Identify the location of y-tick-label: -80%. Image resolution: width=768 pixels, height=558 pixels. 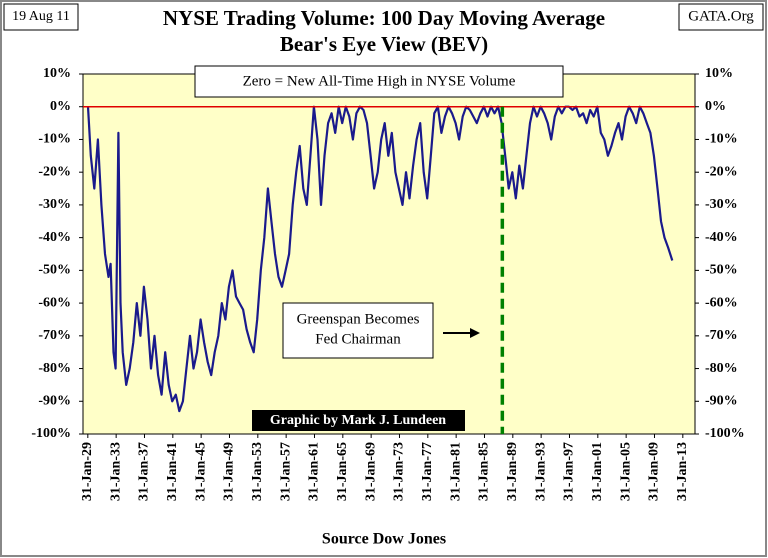
(54, 368).